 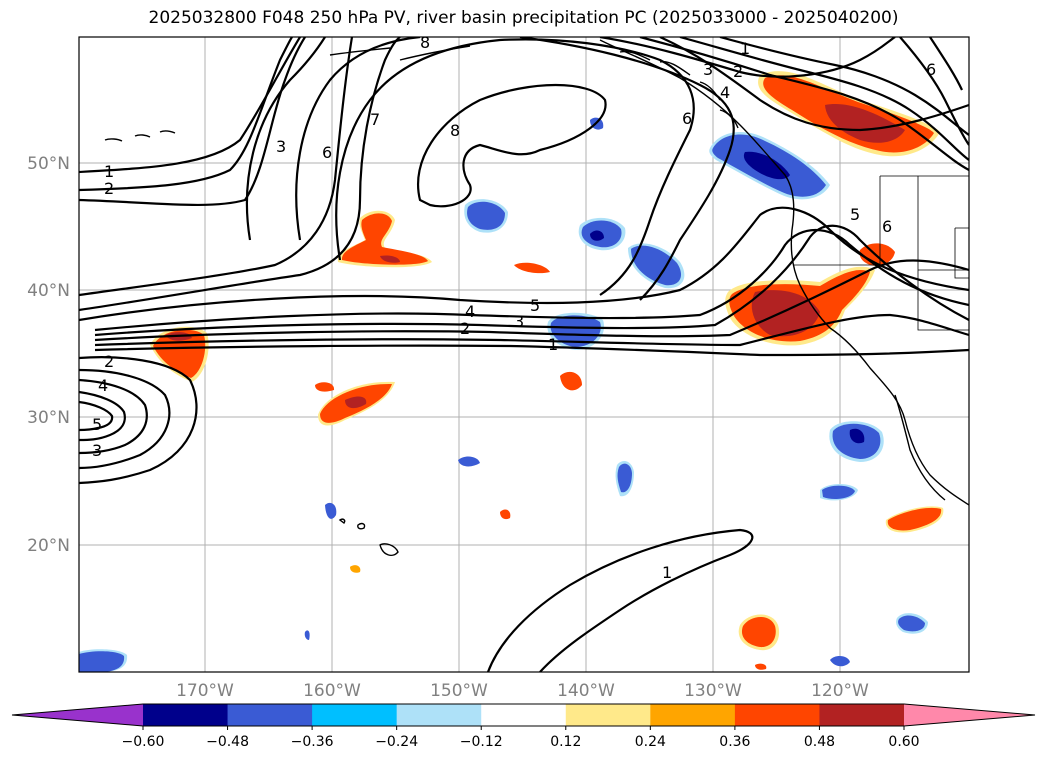 I want to click on lon-label: 120°W, so click(x=840, y=691).